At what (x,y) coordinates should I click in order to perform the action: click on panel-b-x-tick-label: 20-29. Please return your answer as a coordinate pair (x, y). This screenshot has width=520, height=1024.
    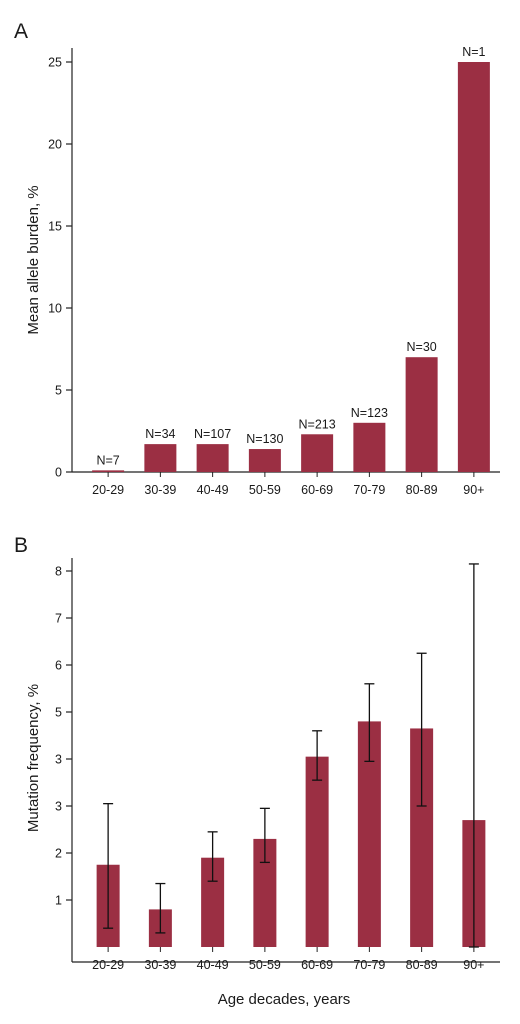
    Looking at the image, I should click on (108, 965).